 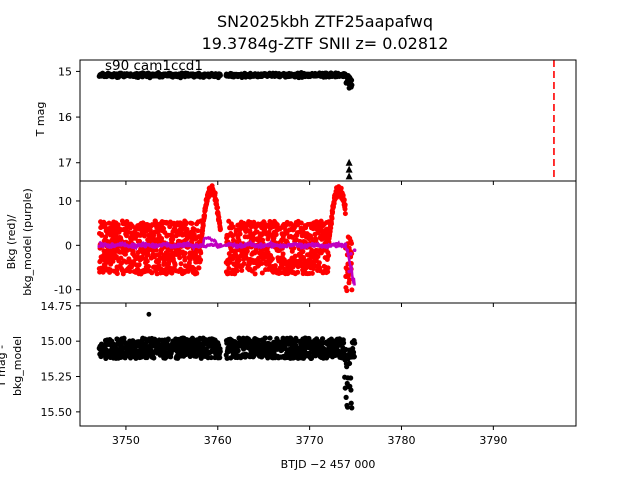 What do you see at coordinates (65, 163) in the screenshot?
I see `y-tick-label: 17` at bounding box center [65, 163].